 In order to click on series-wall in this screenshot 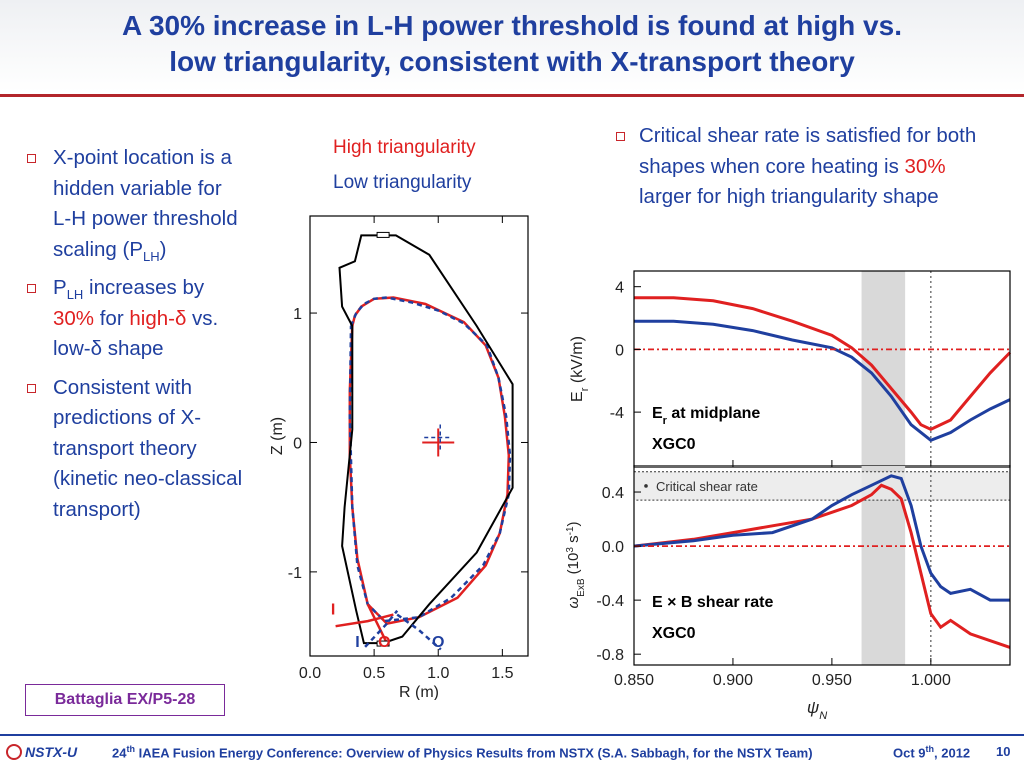, I will do `click(426, 439)`.